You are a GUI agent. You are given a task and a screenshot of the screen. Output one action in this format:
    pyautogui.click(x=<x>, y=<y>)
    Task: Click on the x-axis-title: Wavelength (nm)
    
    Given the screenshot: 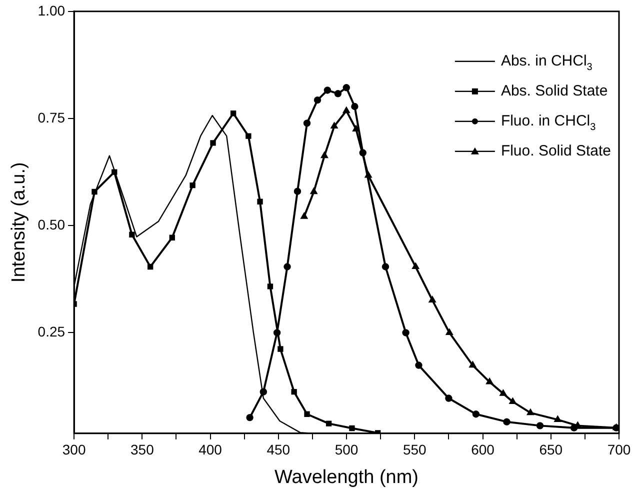 What is the action you would take?
    pyautogui.click(x=346, y=477)
    